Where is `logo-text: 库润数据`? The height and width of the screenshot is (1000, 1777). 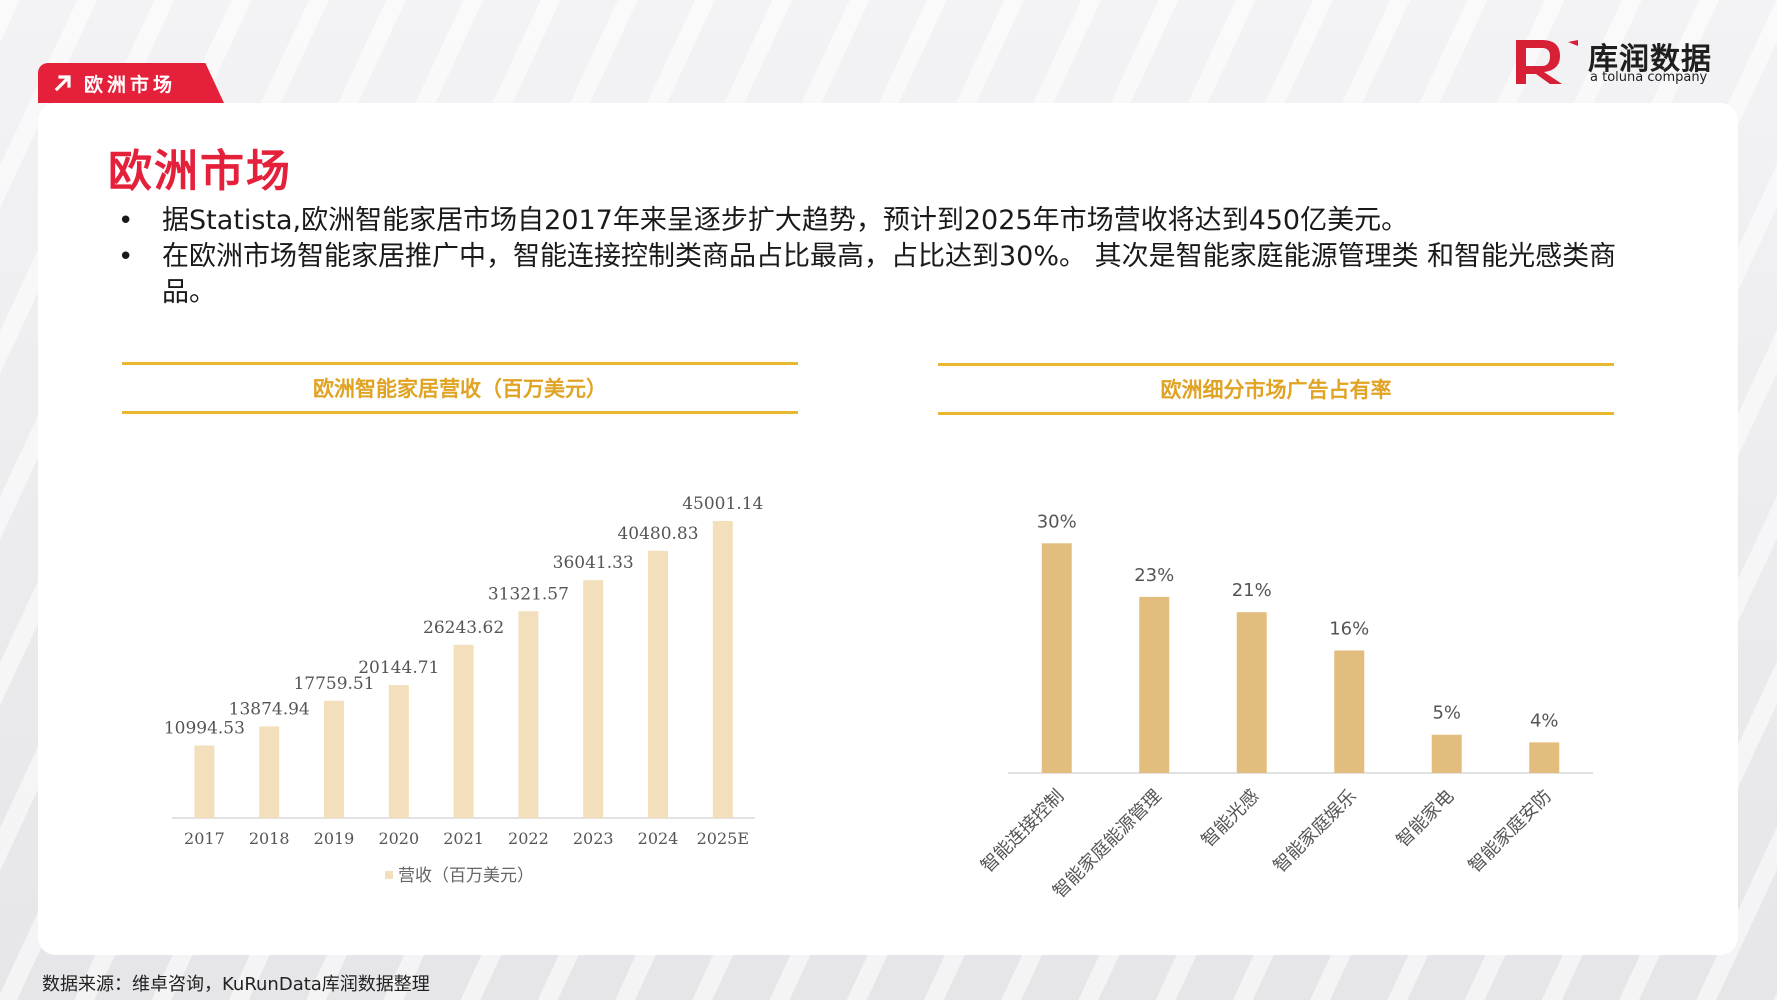 logo-text: 库润数据 is located at coordinates (1650, 59).